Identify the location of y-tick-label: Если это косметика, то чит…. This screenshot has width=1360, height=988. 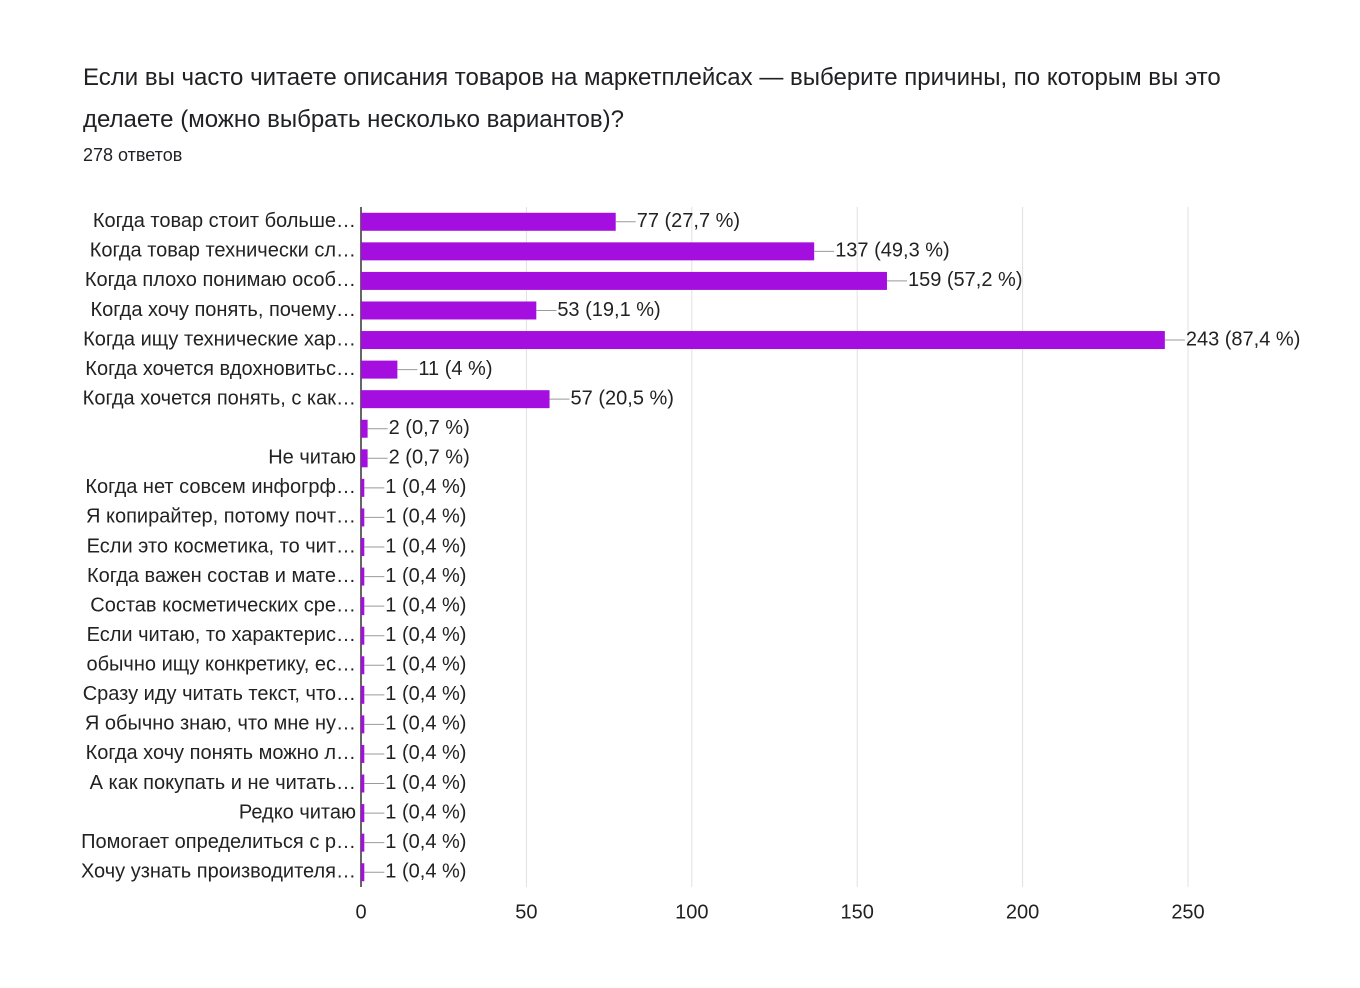
(221, 546).